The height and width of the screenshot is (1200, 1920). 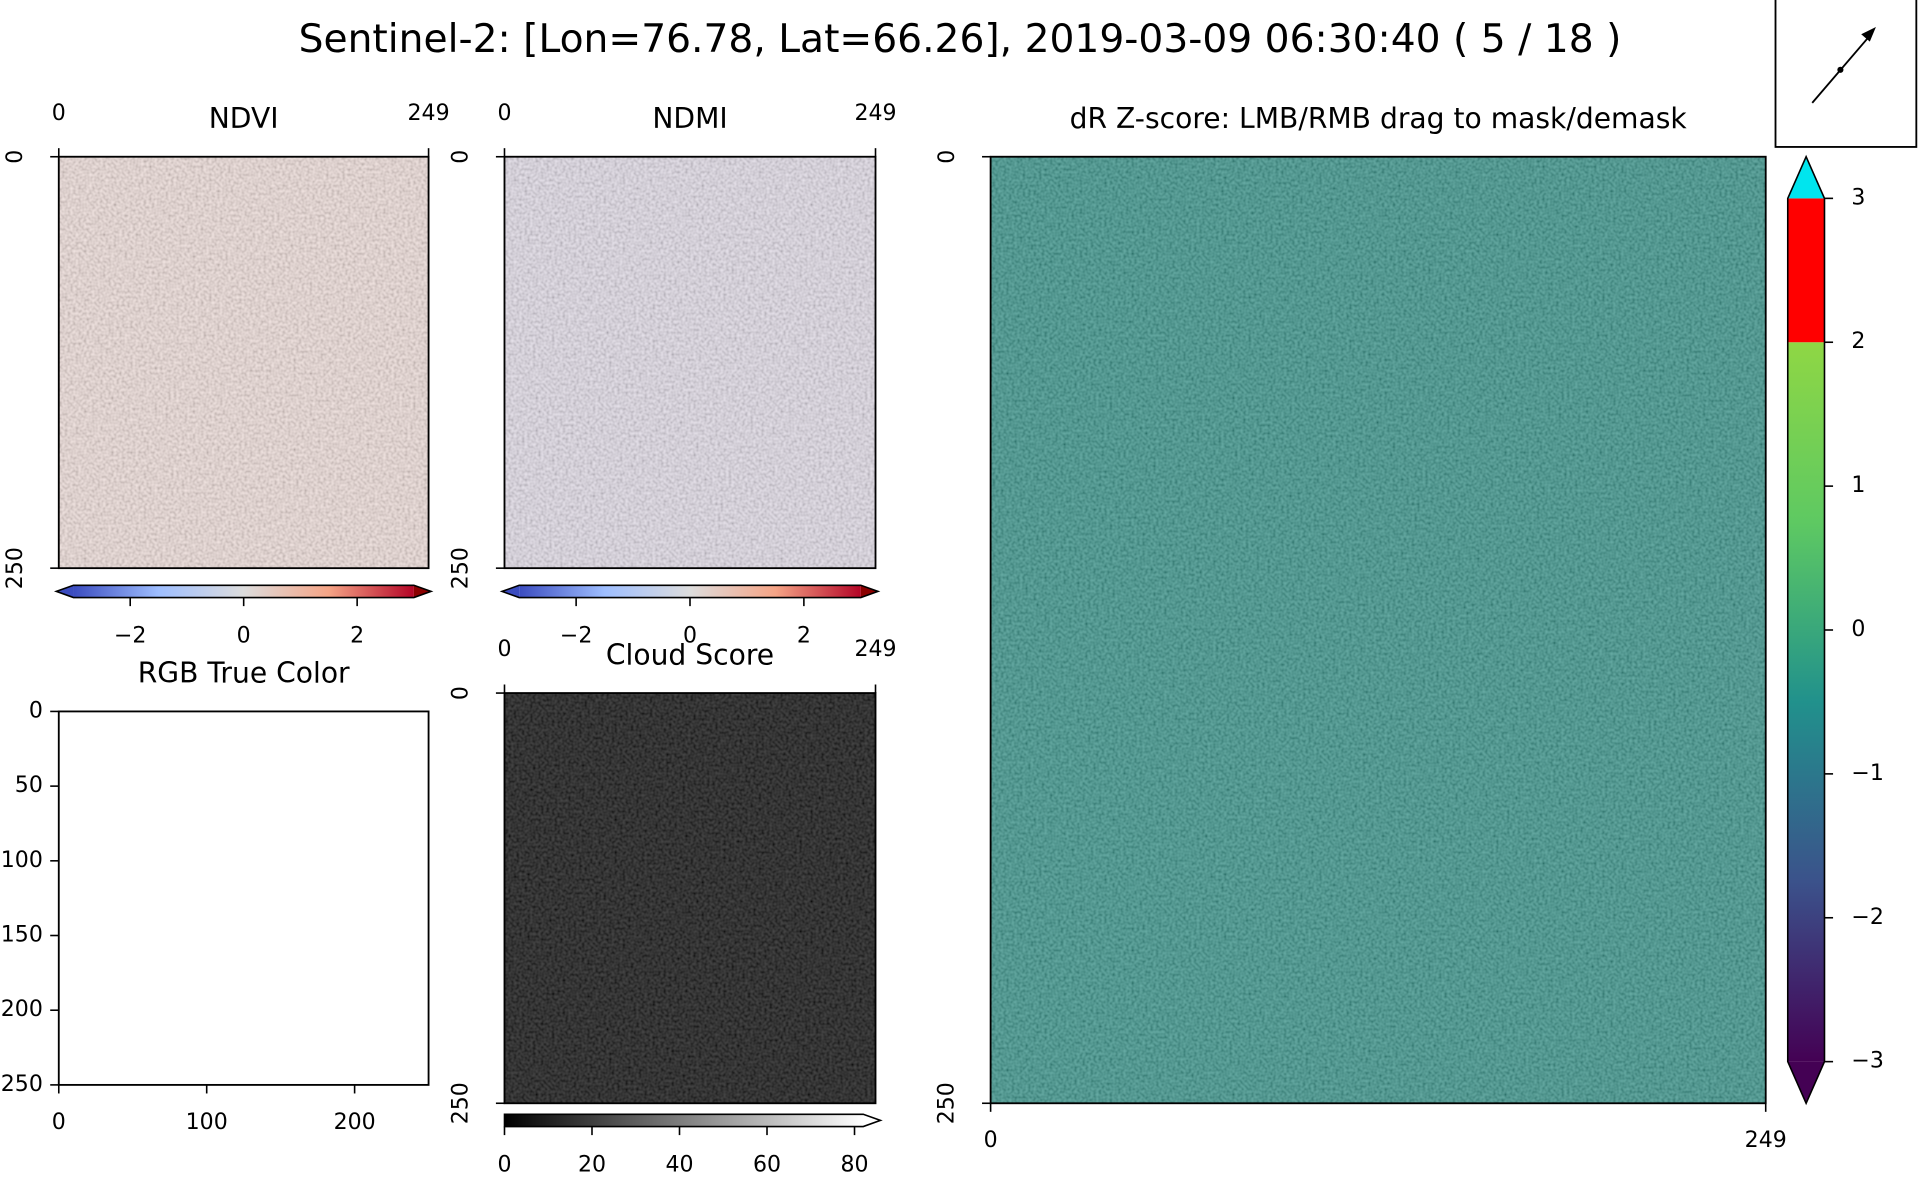 I want to click on colorbar-tick-label: −3, so click(x=1867, y=1061).